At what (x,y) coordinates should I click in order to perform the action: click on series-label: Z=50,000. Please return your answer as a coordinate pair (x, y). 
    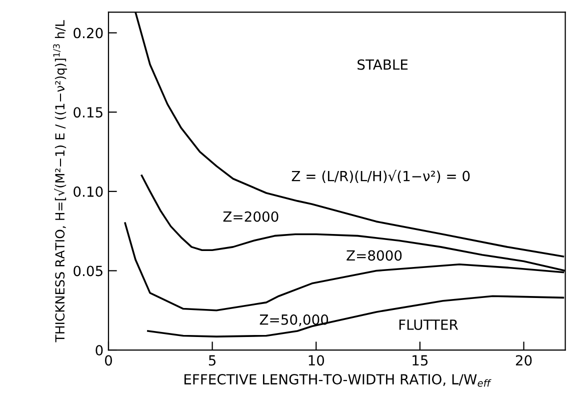
    Looking at the image, I should click on (294, 320).